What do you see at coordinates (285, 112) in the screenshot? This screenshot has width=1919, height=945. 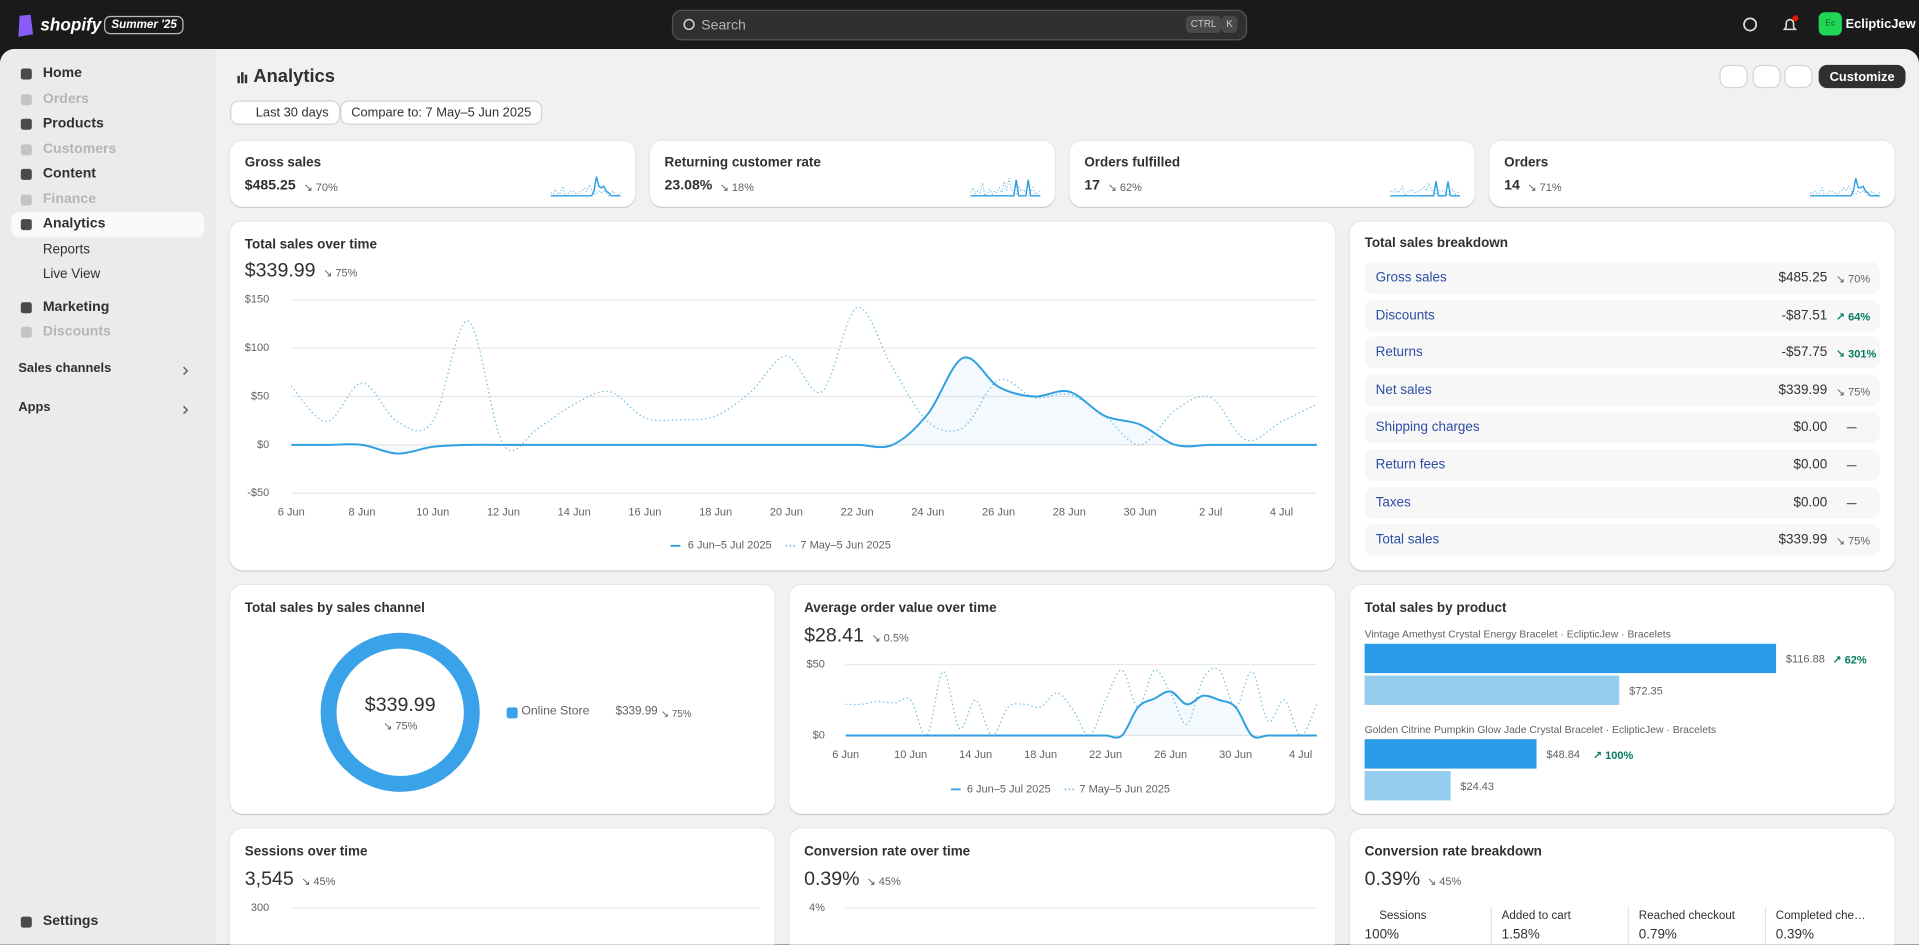 I see `date-range-button: Last 30 days` at bounding box center [285, 112].